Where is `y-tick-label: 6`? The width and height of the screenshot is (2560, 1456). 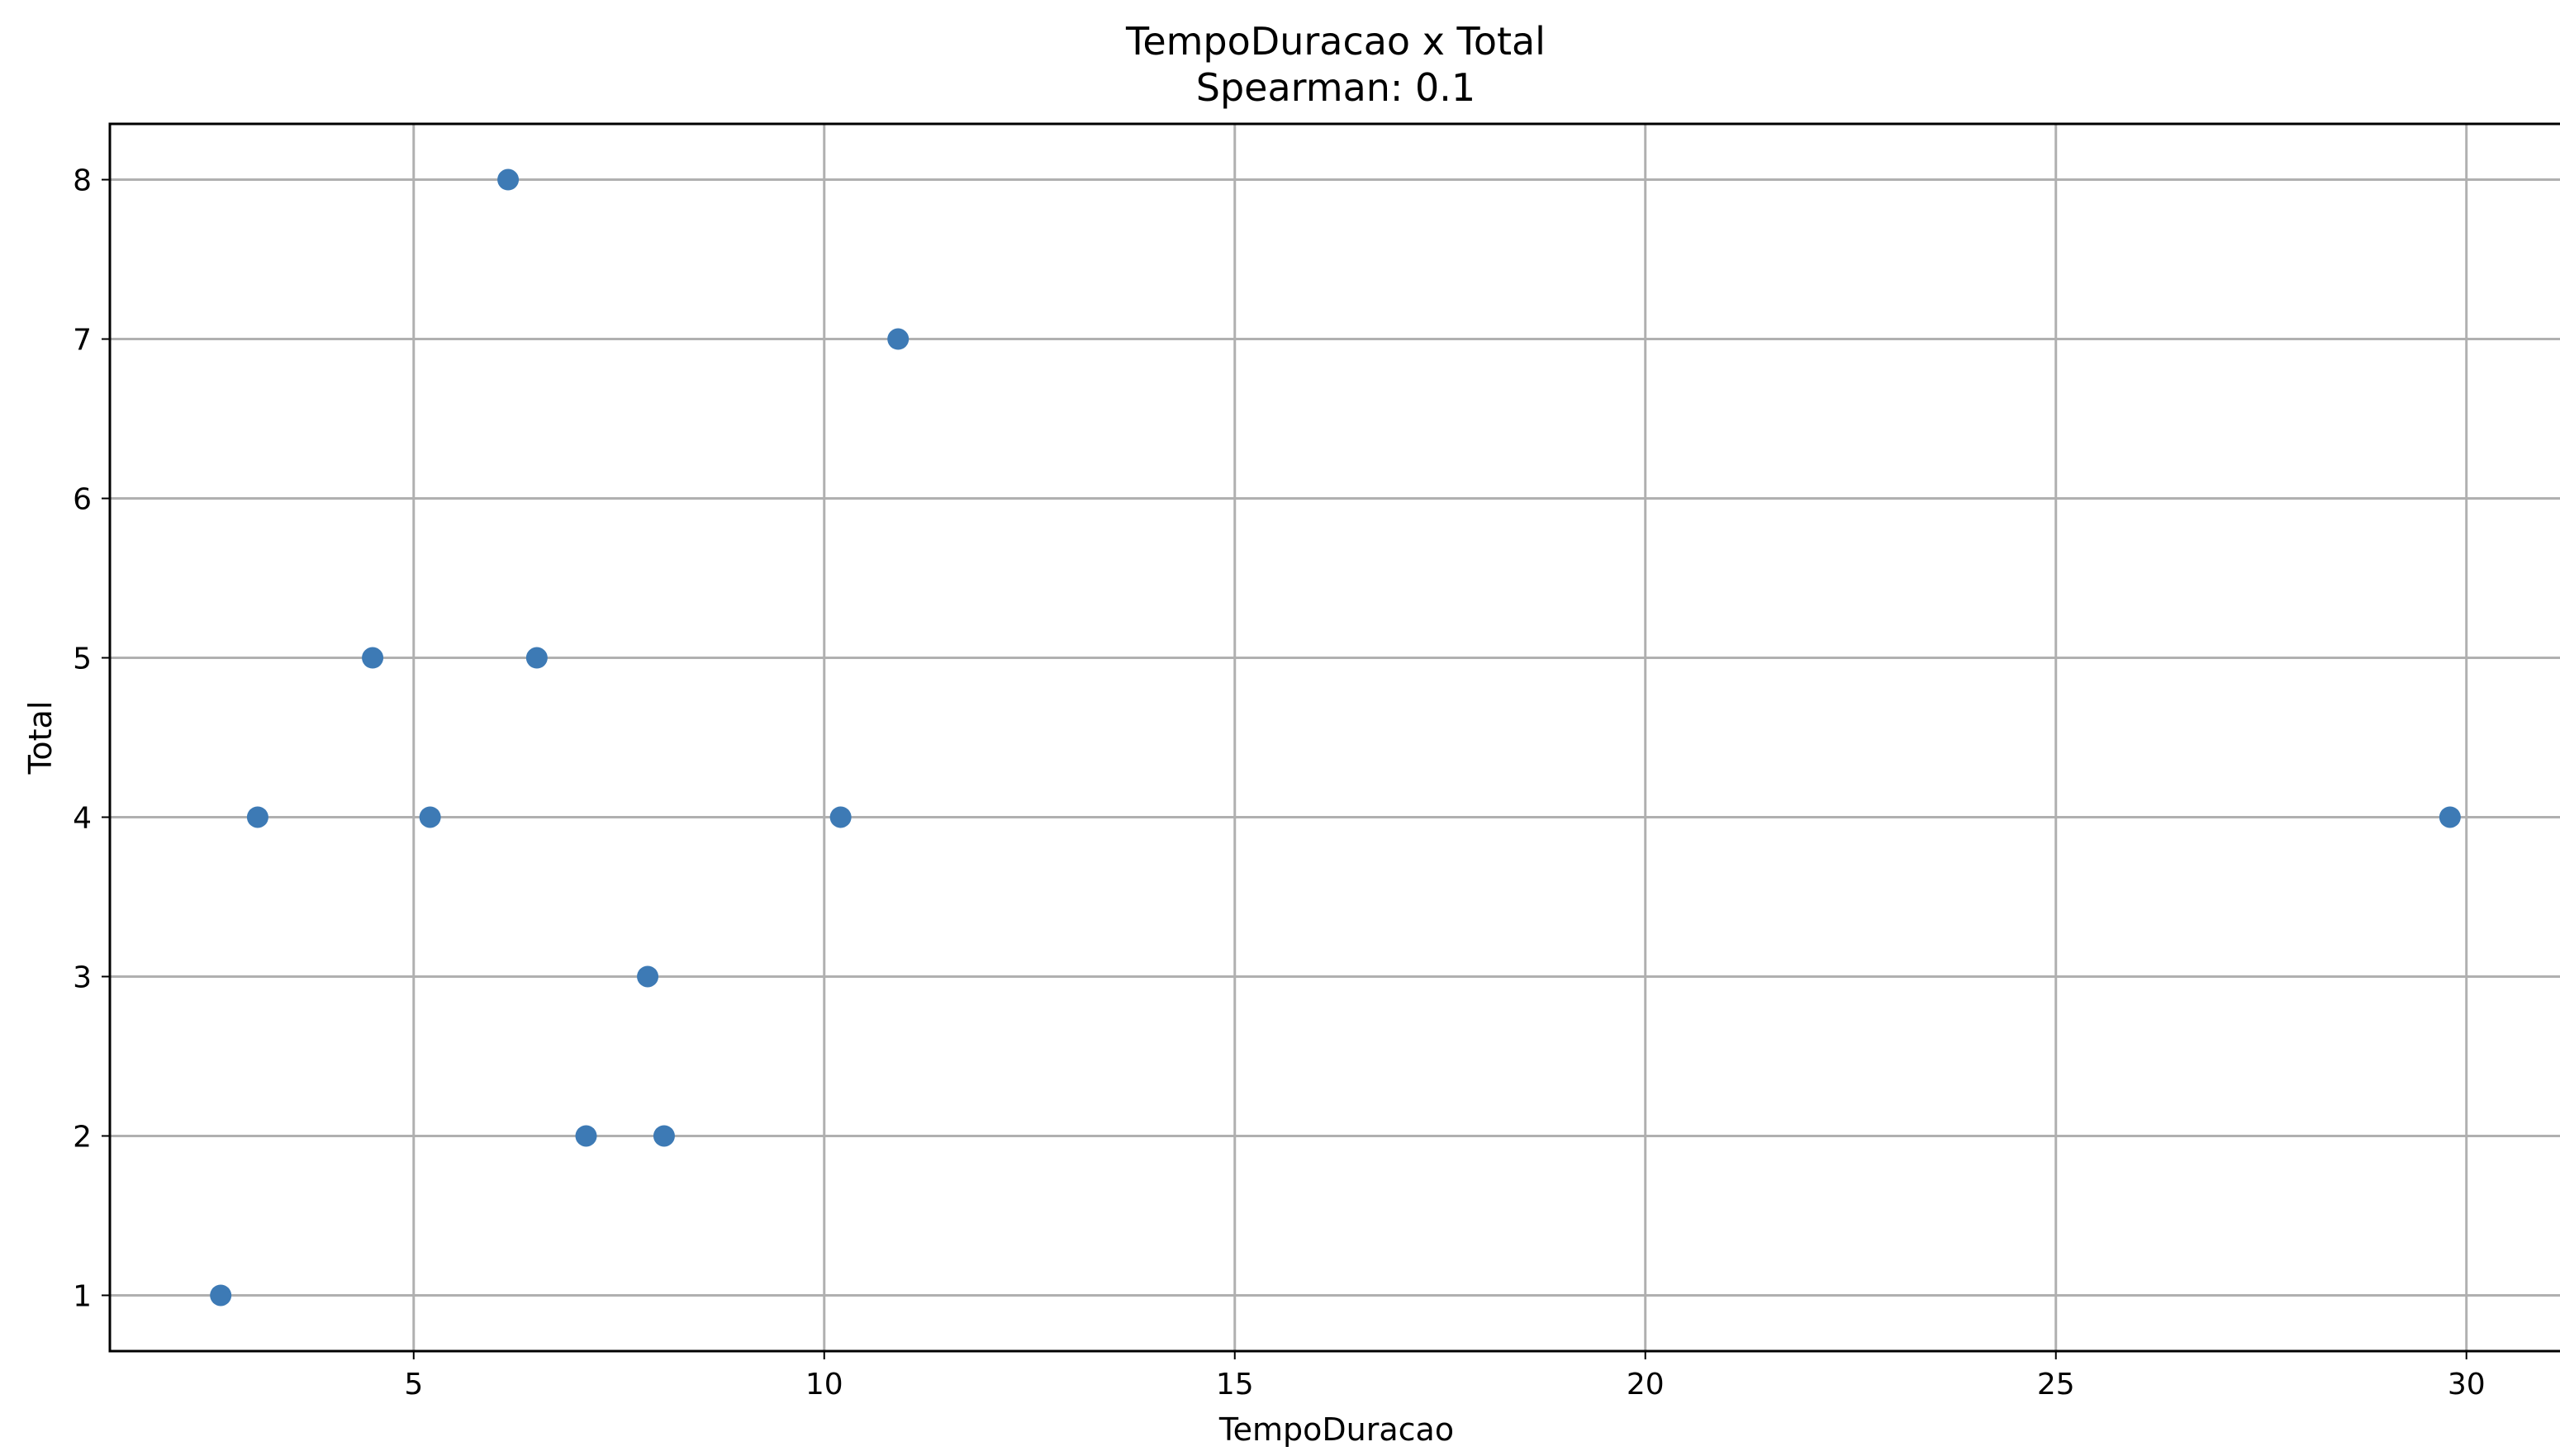
y-tick-label: 6 is located at coordinates (82, 500).